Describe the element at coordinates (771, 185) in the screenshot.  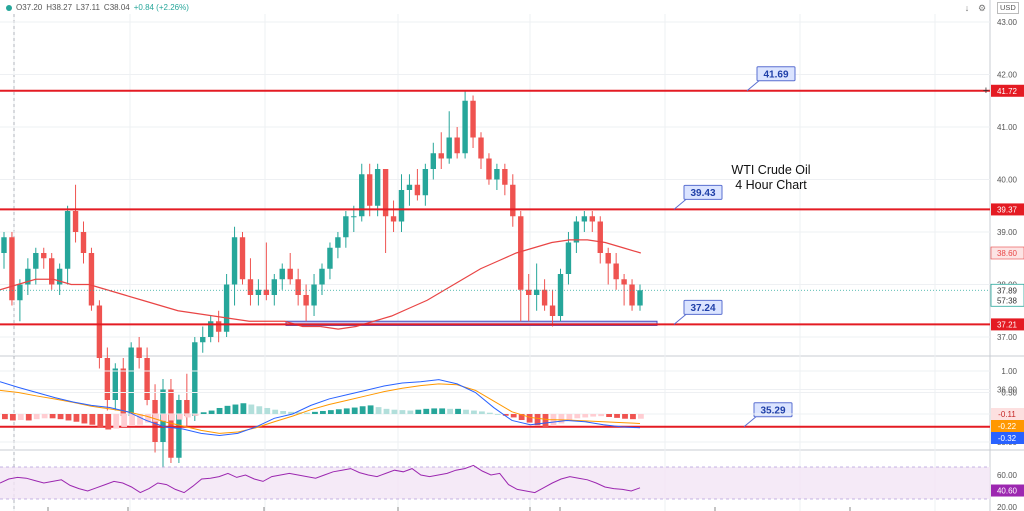
I see `annotation-line-2: 4 Hour Chart` at that location.